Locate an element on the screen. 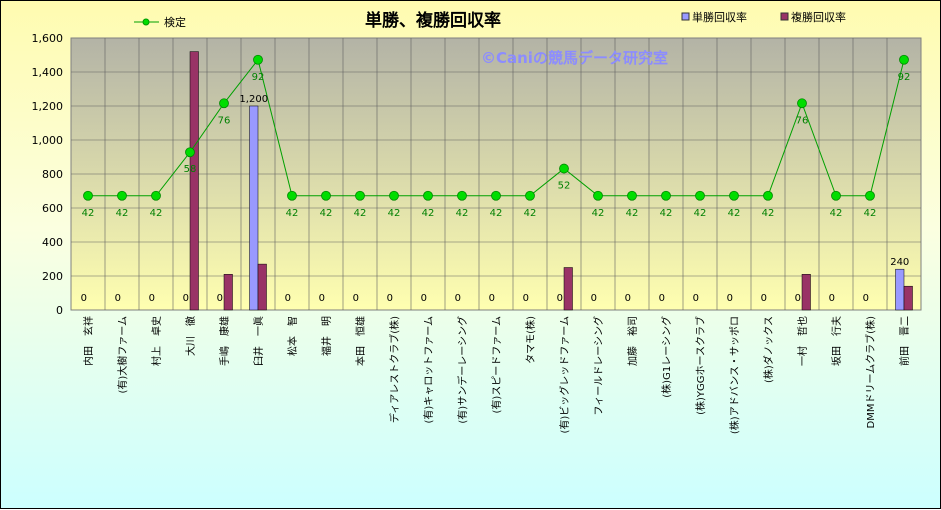 The width and height of the screenshot is (941, 510). y-tick-label: 800 is located at coordinates (52, 174).